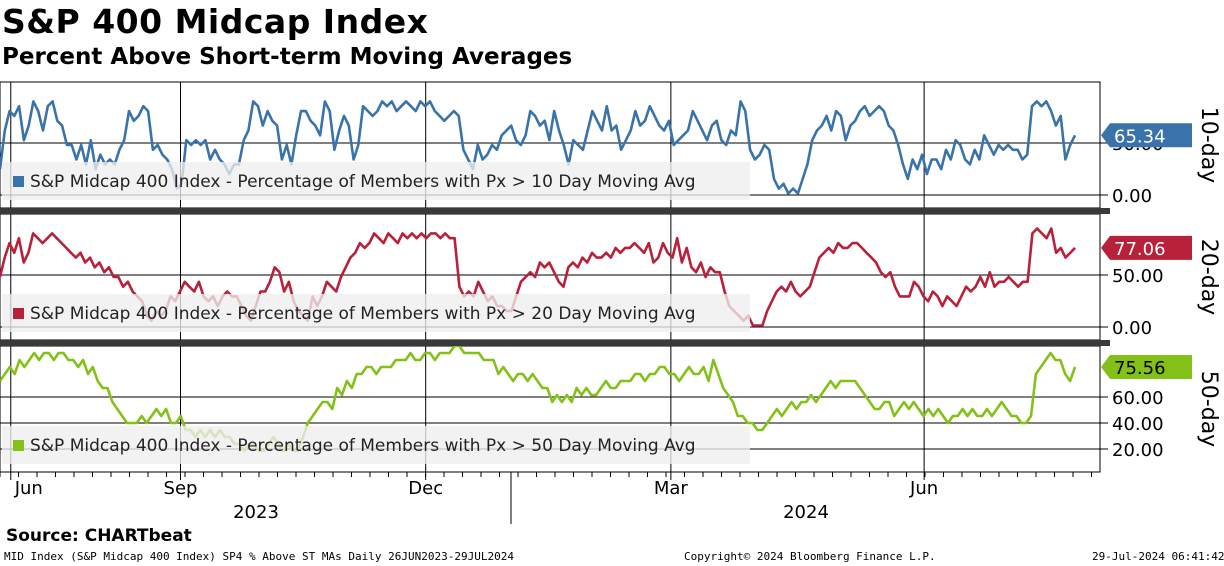 This screenshot has height=566, width=1224. I want to click on year-label: 2023, so click(256, 512).